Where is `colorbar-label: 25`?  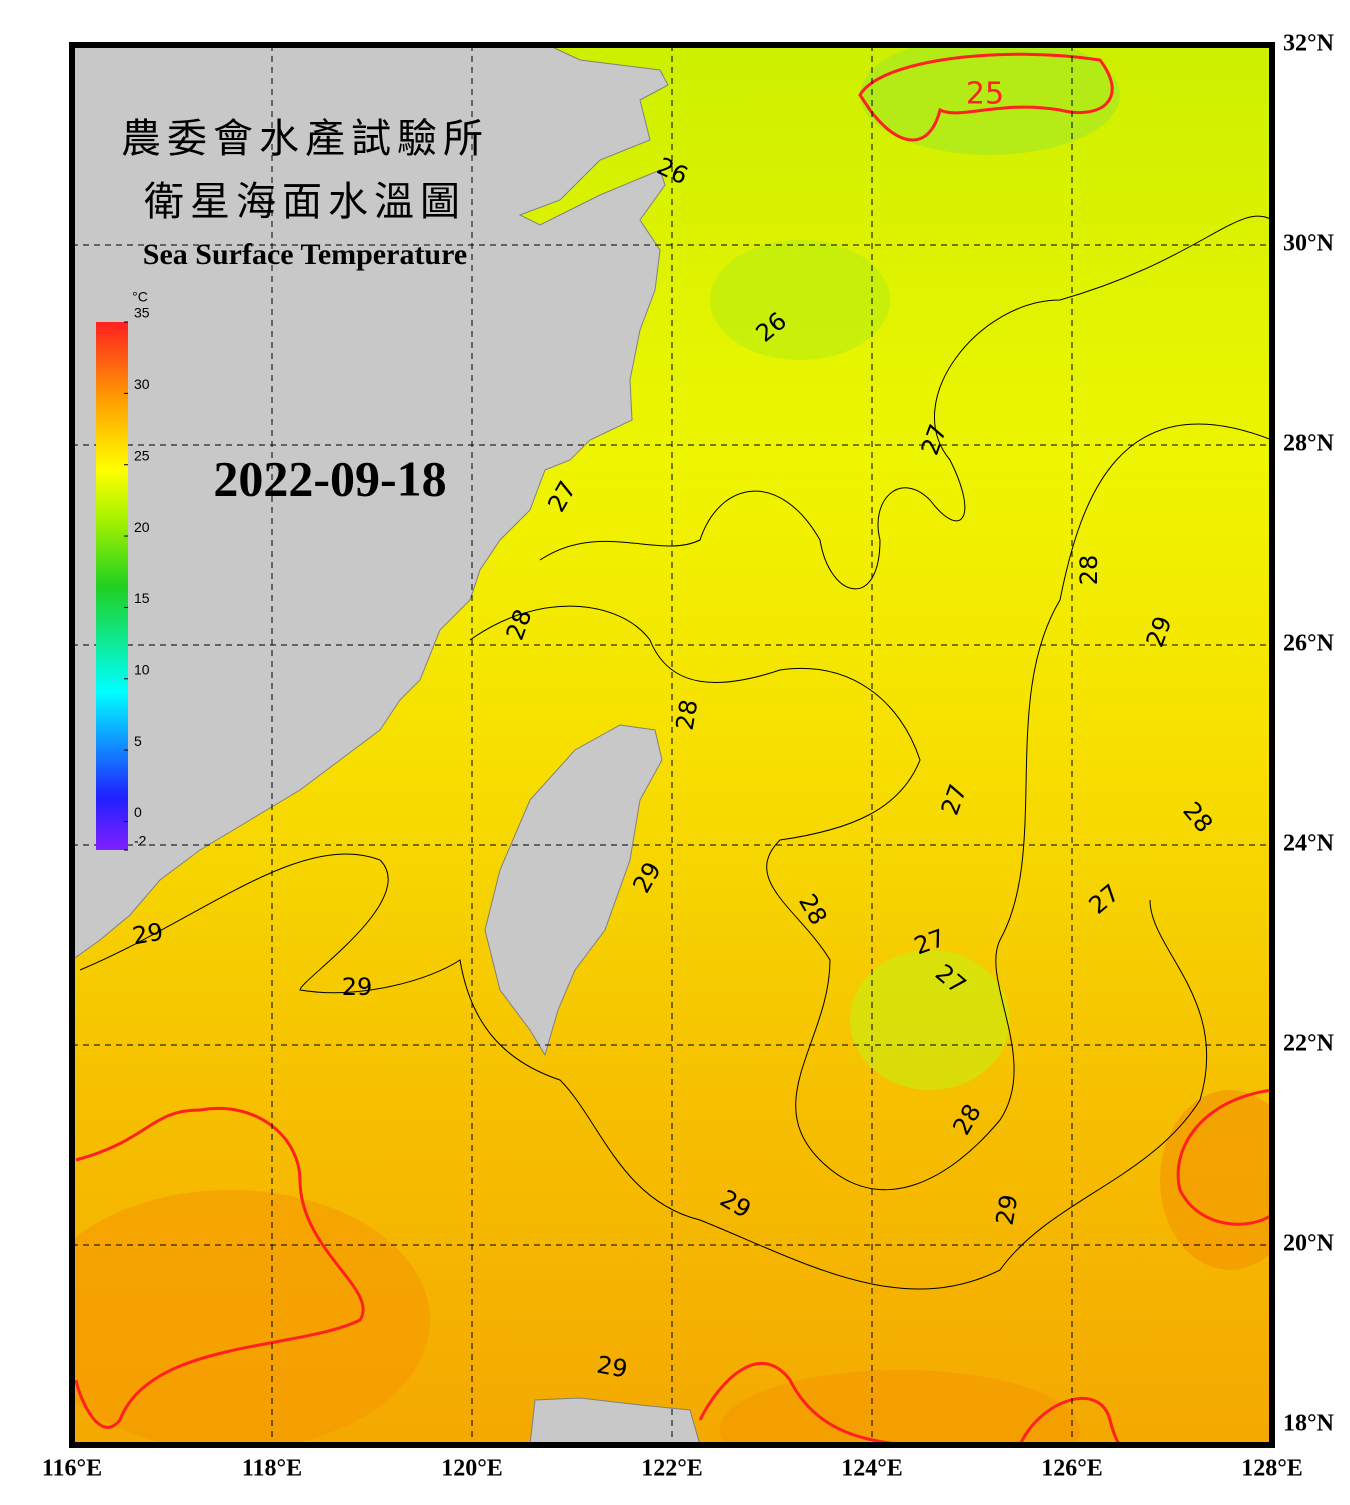
colorbar-label: 25 is located at coordinates (142, 455).